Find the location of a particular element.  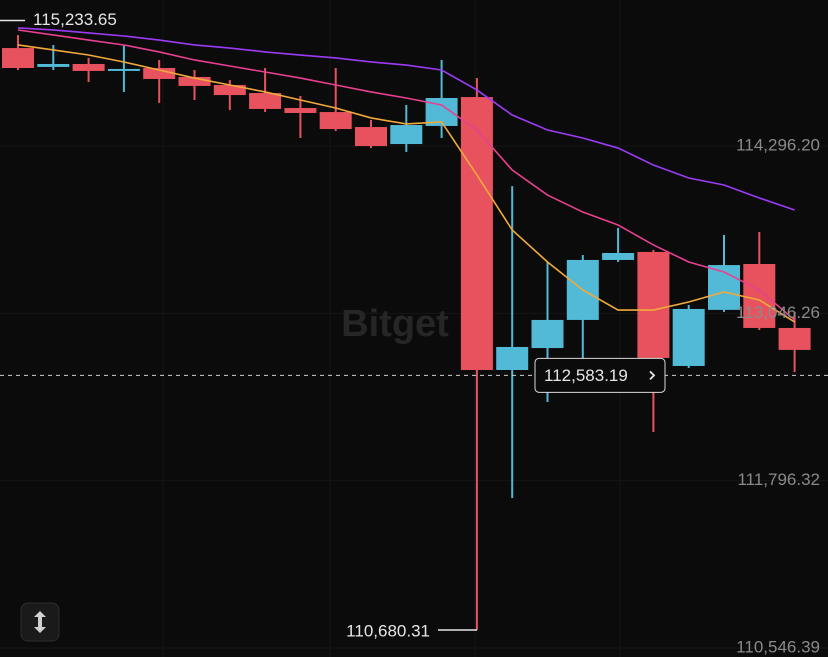

y-tick-label: 110,546.39 is located at coordinates (778, 646).